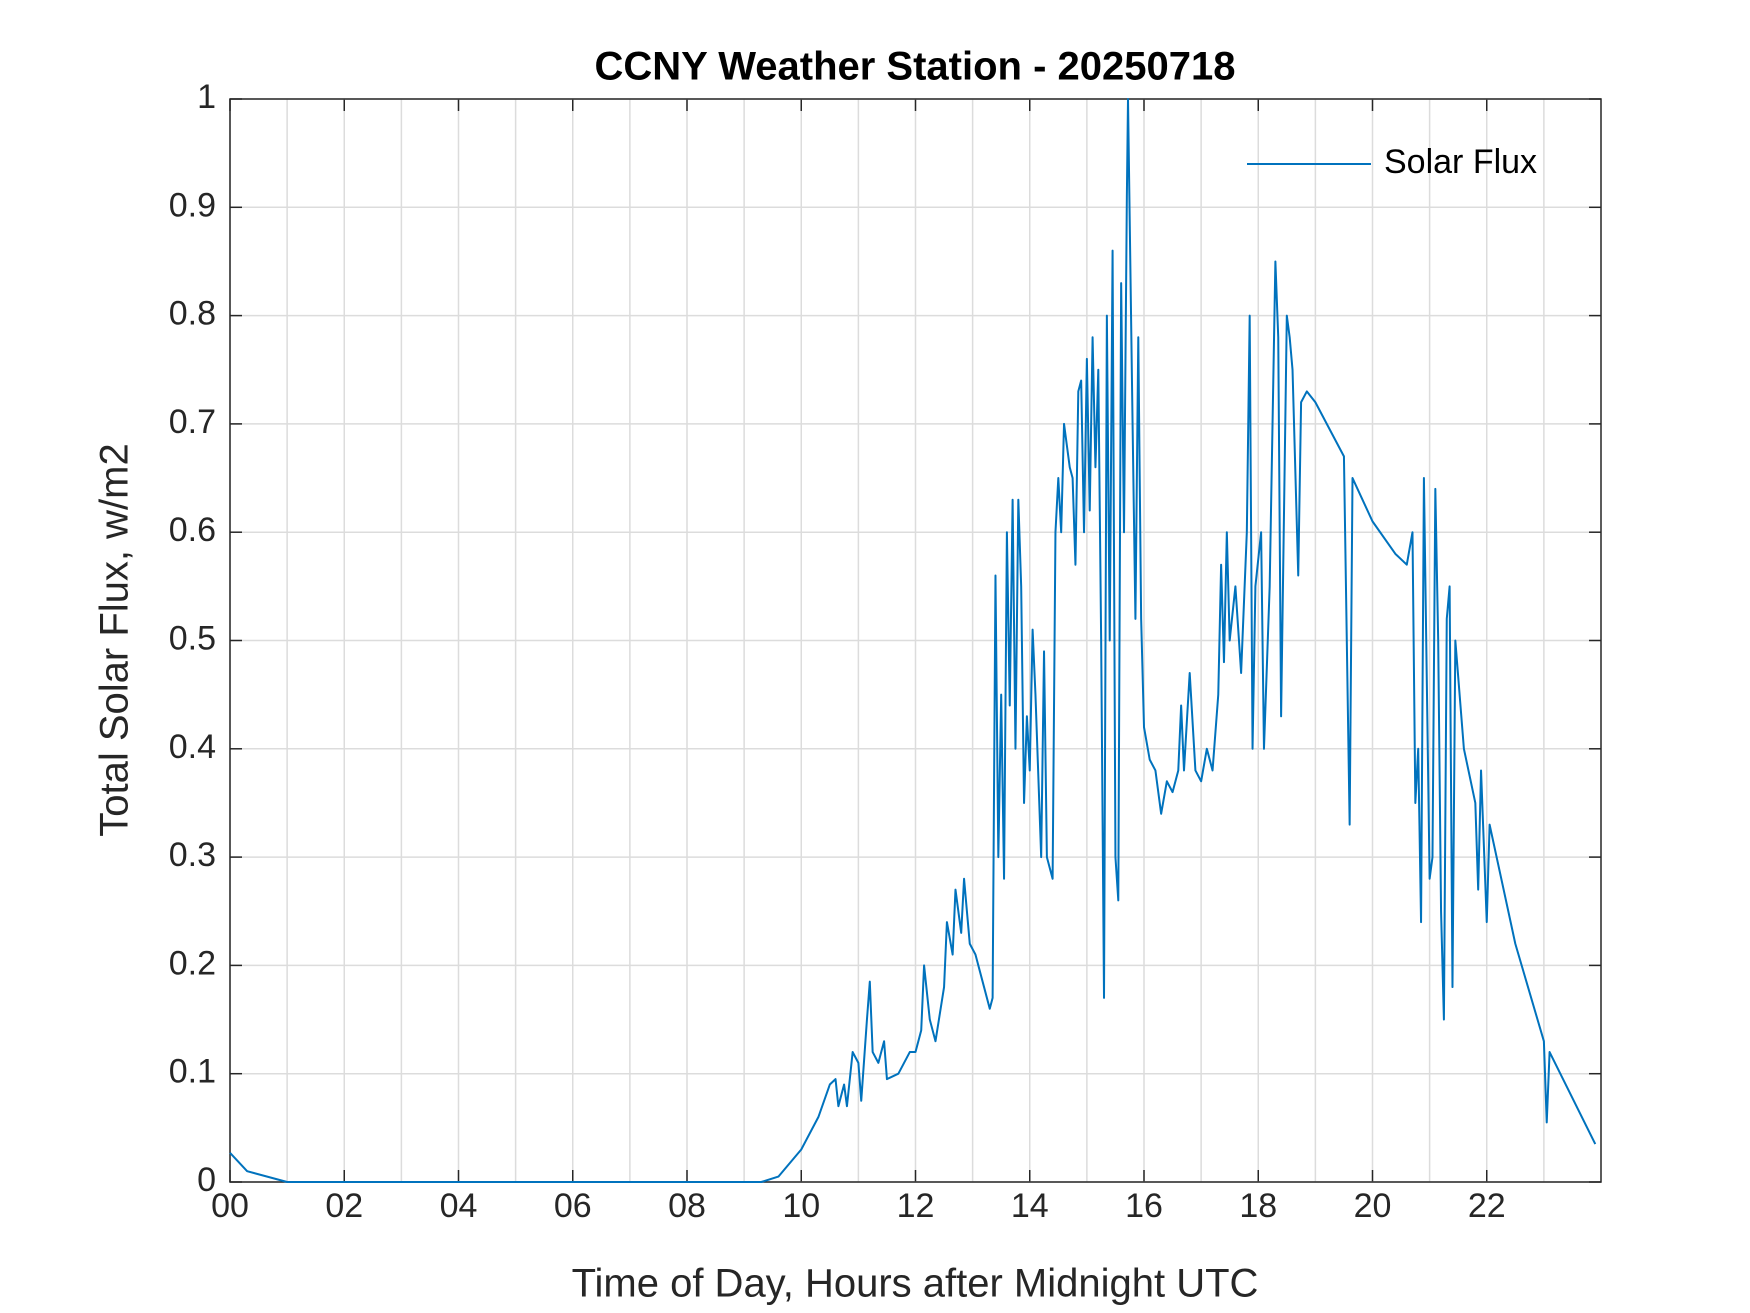 The height and width of the screenshot is (1313, 1750). I want to click on x-tick-label: 20, so click(1373, 1206).